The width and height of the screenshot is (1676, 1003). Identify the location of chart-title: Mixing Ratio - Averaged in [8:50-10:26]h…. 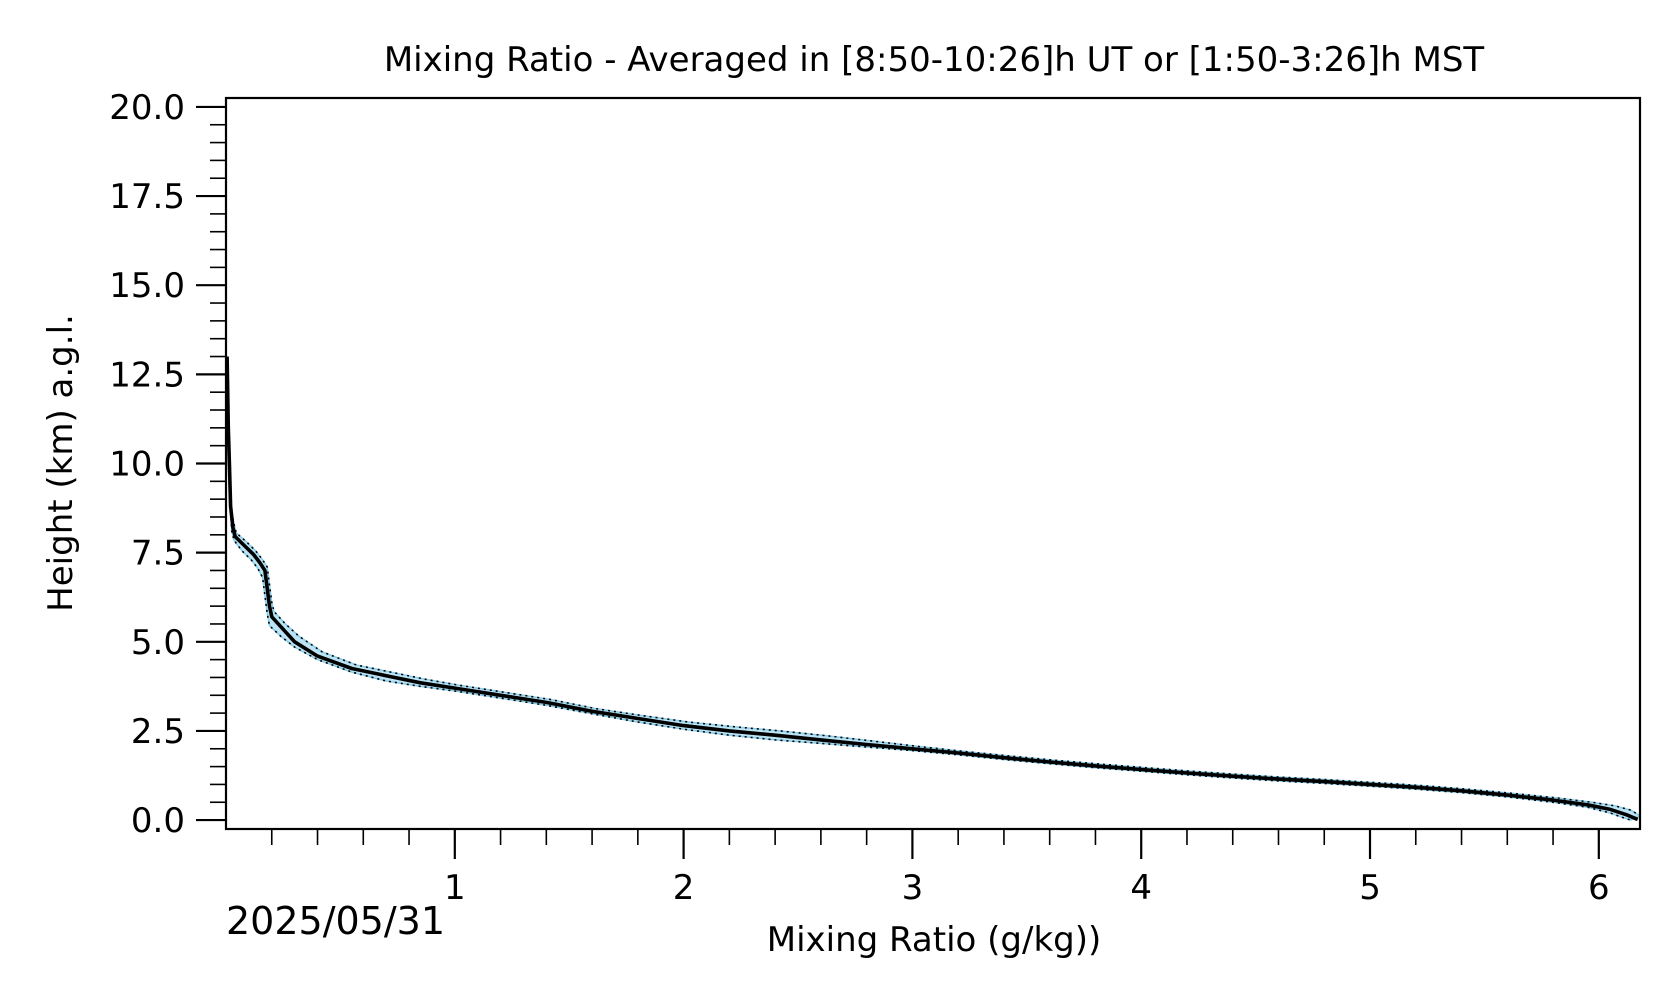
(934, 60).